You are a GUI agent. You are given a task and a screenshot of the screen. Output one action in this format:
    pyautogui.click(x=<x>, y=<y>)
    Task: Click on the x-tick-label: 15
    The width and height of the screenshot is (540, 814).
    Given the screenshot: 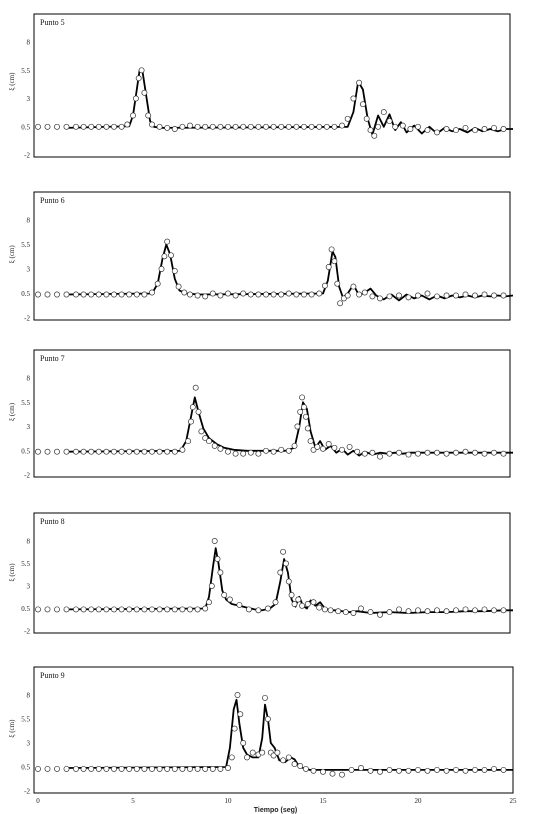 What is the action you would take?
    pyautogui.click(x=324, y=801)
    